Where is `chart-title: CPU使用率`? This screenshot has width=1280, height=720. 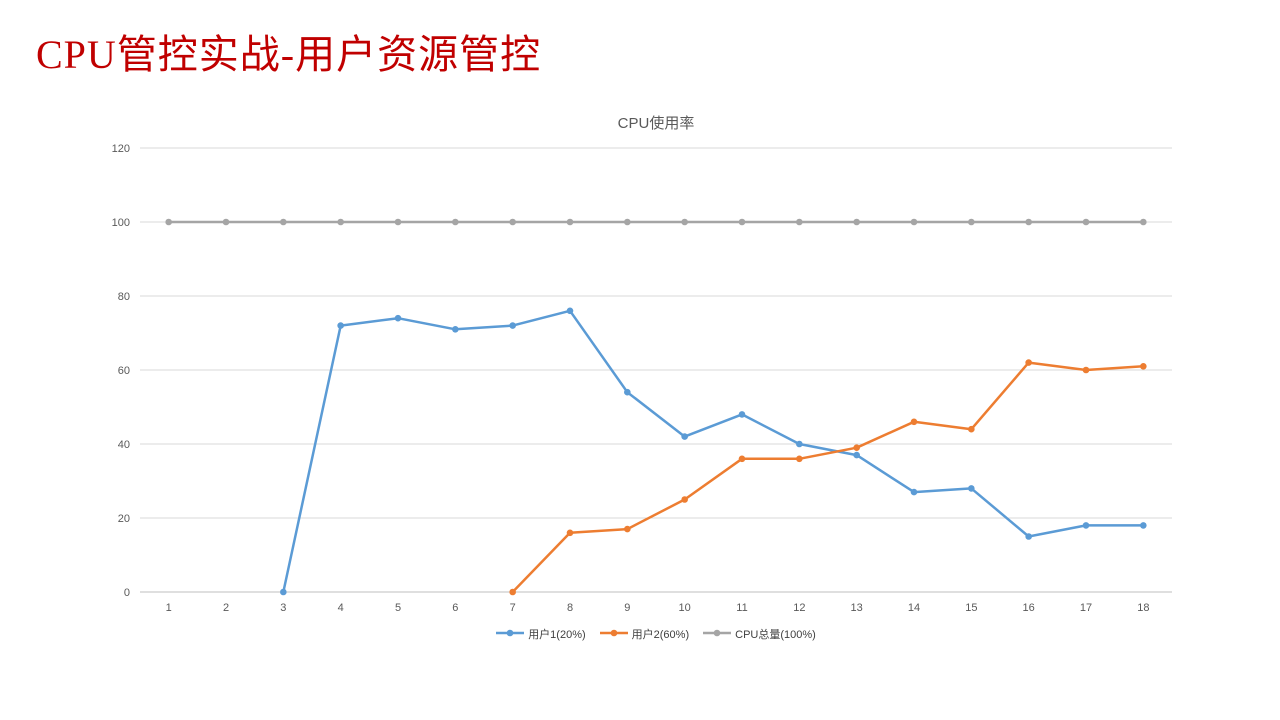
chart-title: CPU使用率 is located at coordinates (656, 123).